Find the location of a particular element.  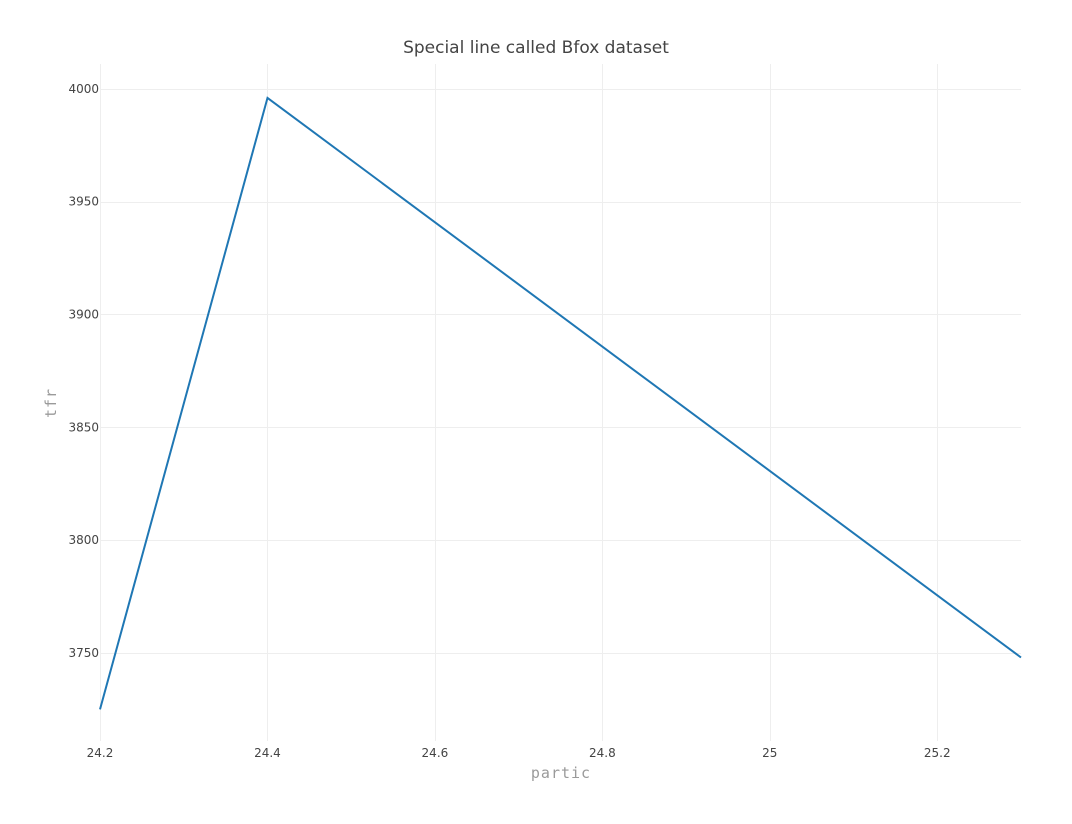

x-tick-label: 24.2 is located at coordinates (100, 753).